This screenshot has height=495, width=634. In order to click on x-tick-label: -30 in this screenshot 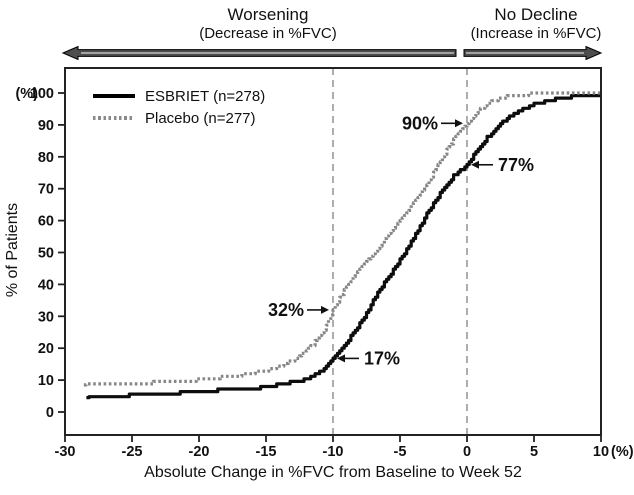, I will do `click(65, 452)`.